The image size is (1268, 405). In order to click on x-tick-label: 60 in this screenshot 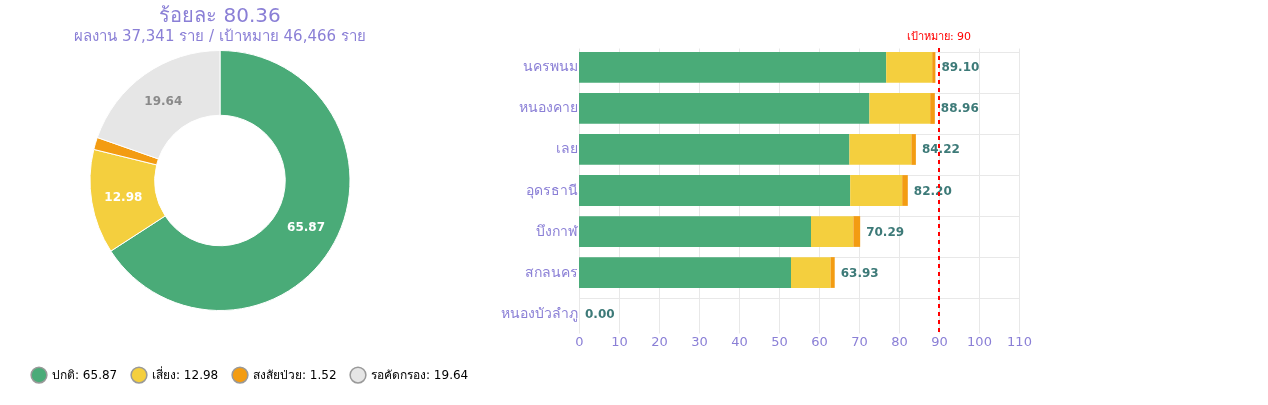, I will do `click(819, 341)`.